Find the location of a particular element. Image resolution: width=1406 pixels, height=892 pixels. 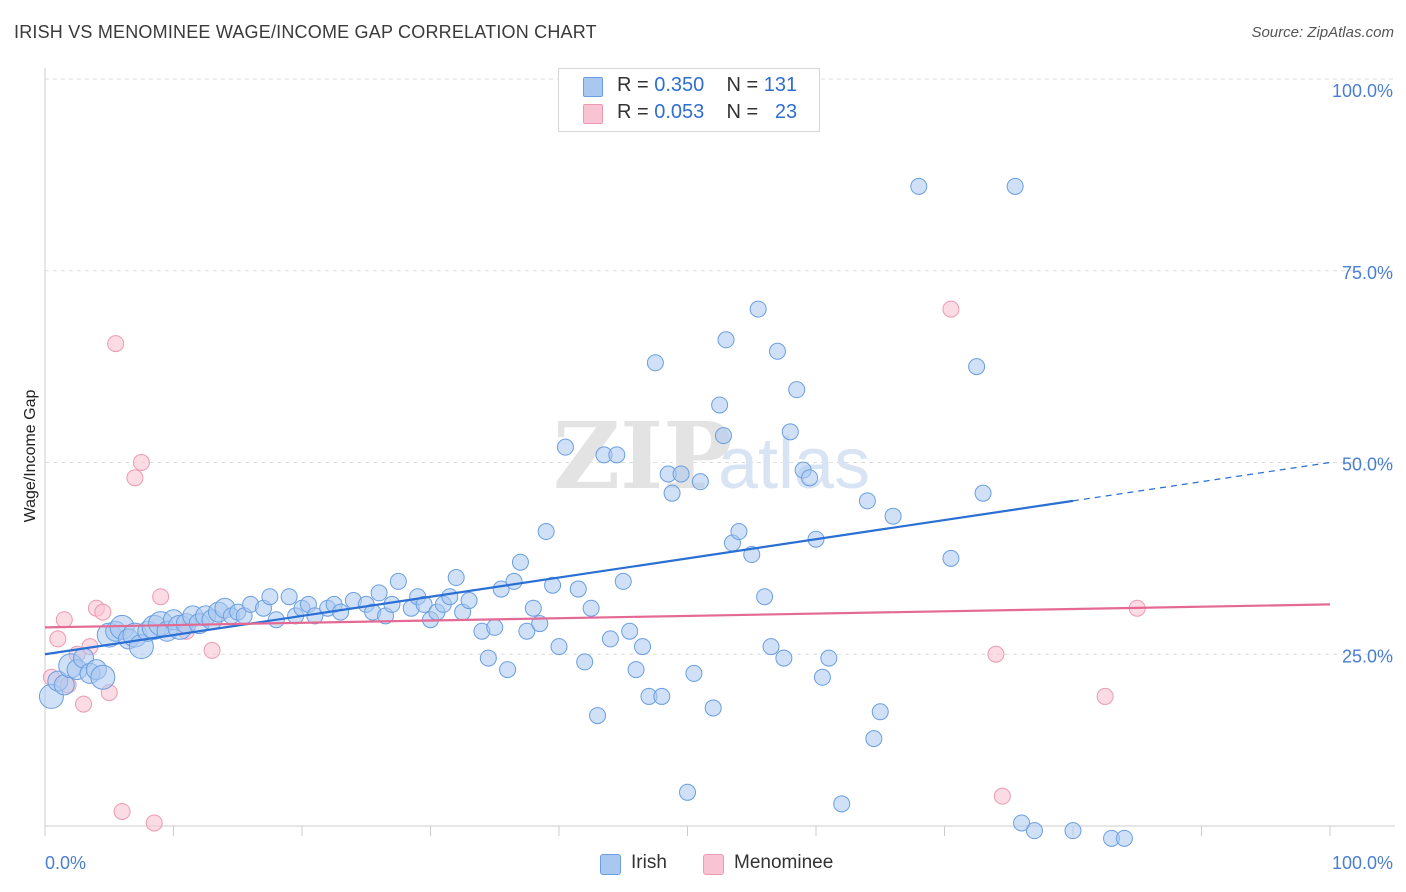

menominee-legend-swatch is located at coordinates (713, 864).